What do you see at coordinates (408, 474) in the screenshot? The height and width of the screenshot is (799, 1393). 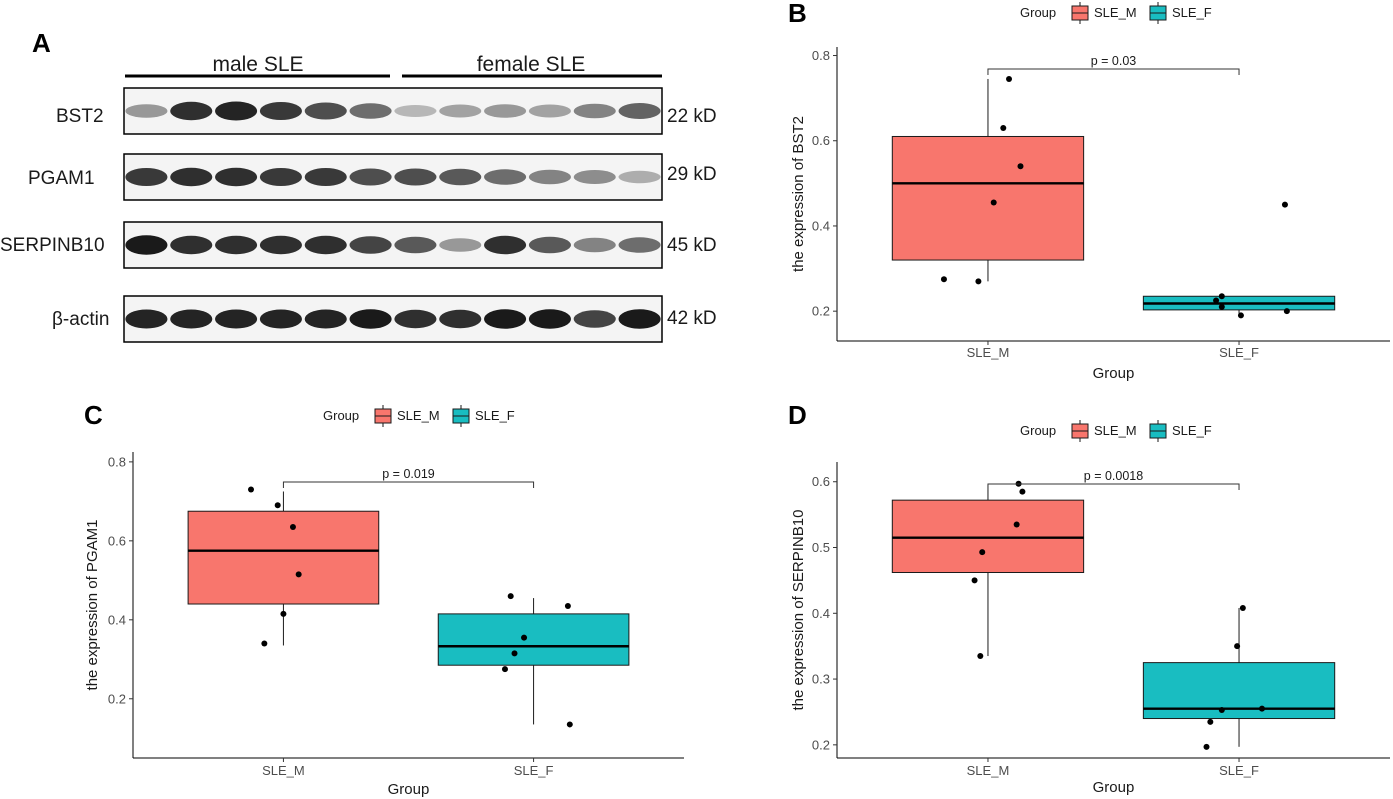 I see `p-value-label: p = 0.019` at bounding box center [408, 474].